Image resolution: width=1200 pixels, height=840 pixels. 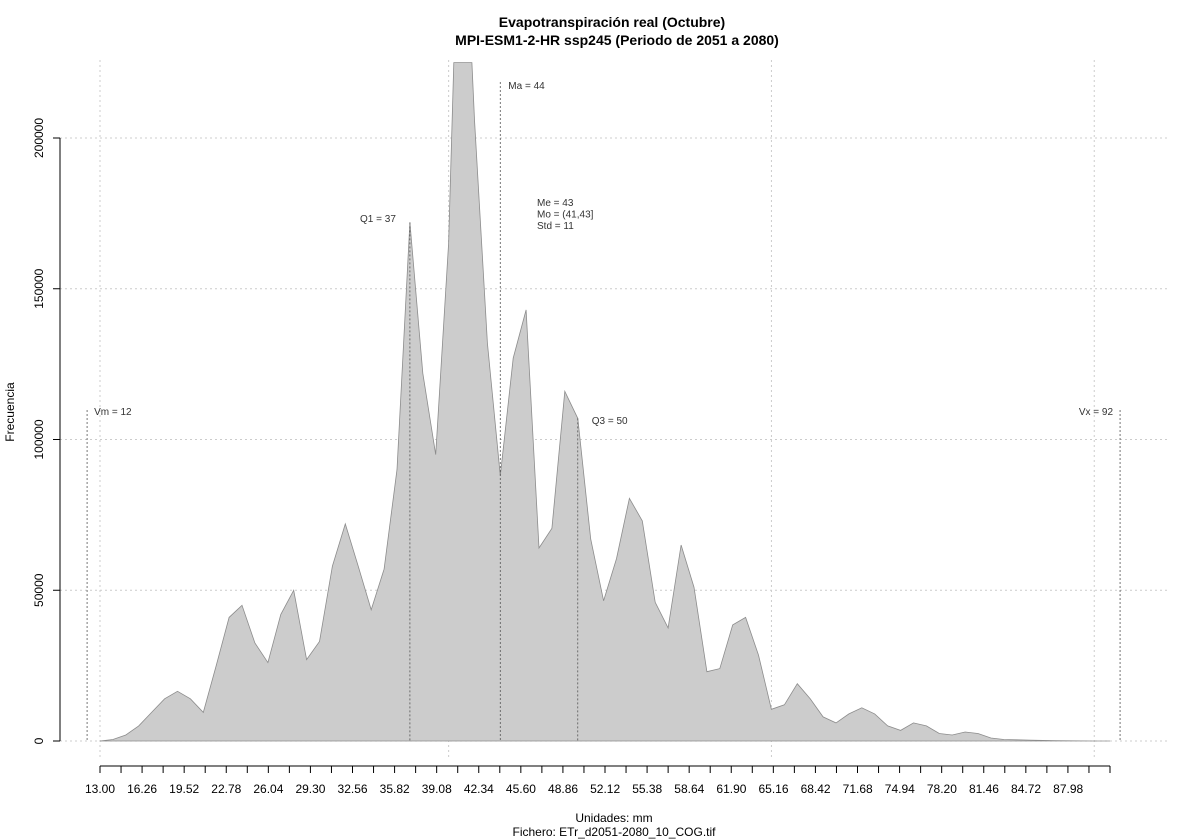 I want to click on x-tick-label: 68.42, so click(x=816, y=789).